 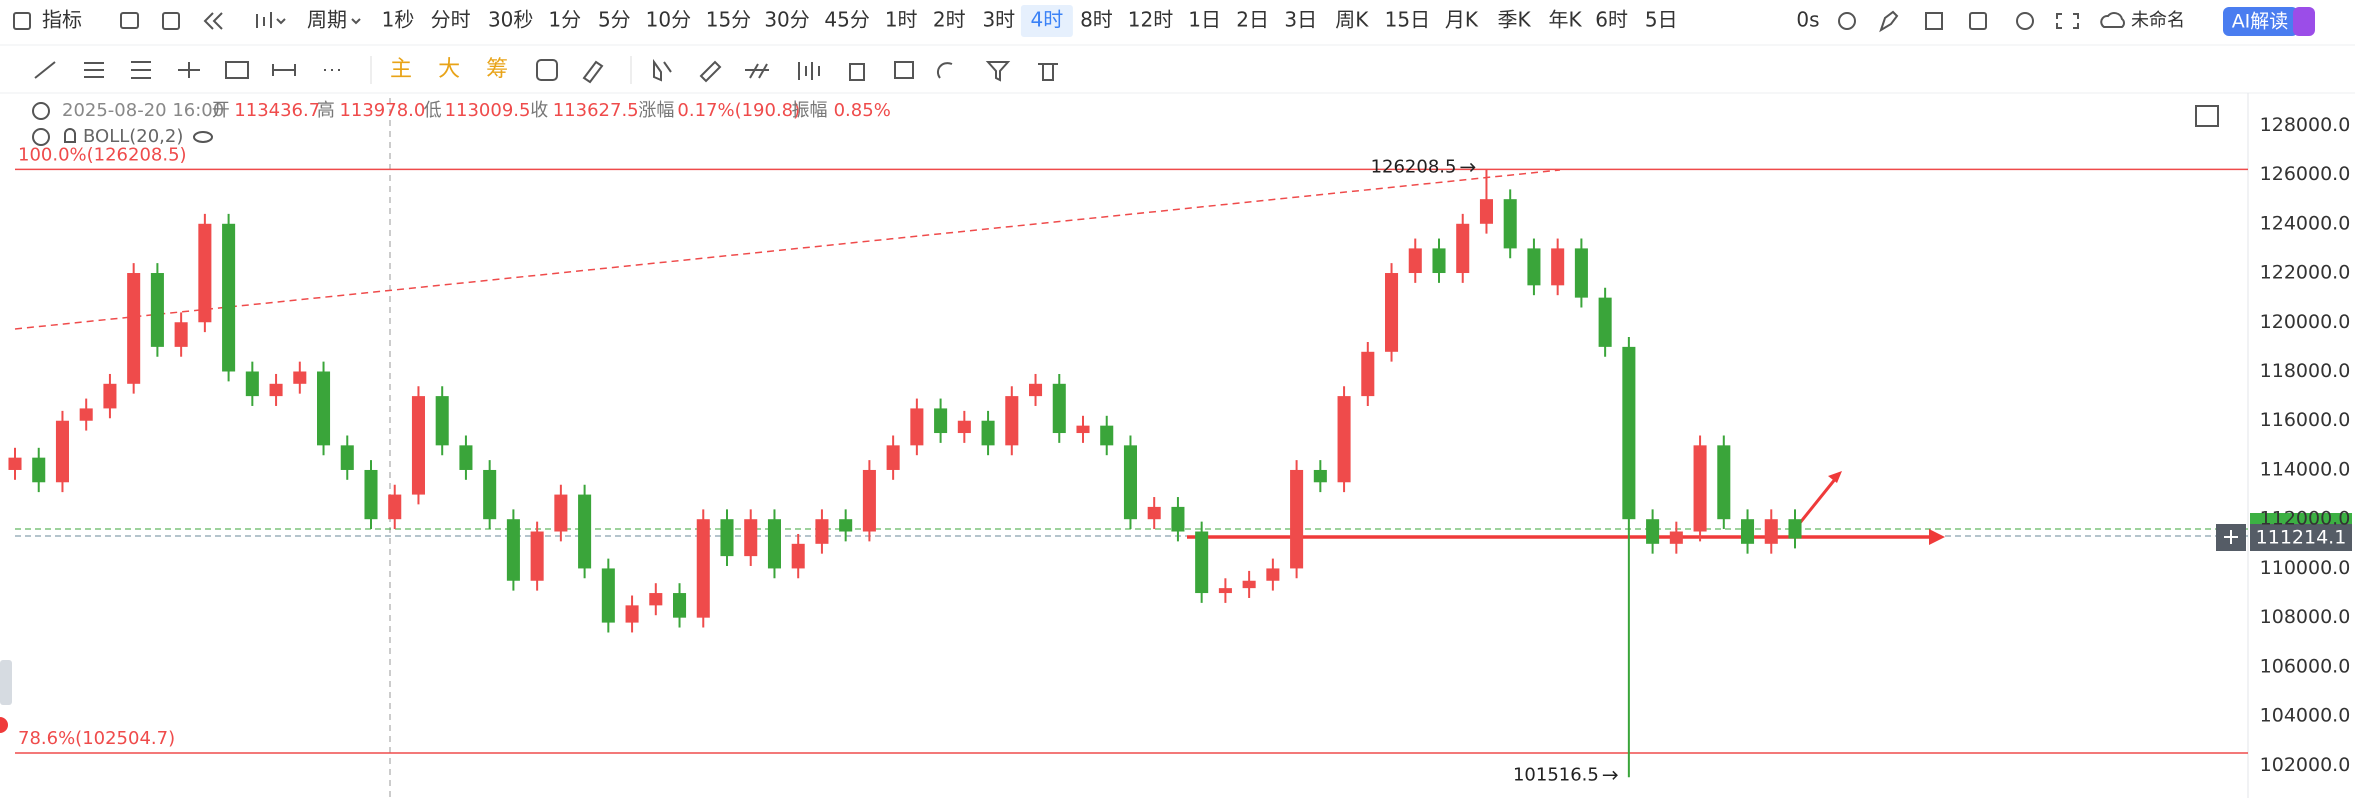 What do you see at coordinates (1252, 20) in the screenshot?
I see `interval-button: 2日` at bounding box center [1252, 20].